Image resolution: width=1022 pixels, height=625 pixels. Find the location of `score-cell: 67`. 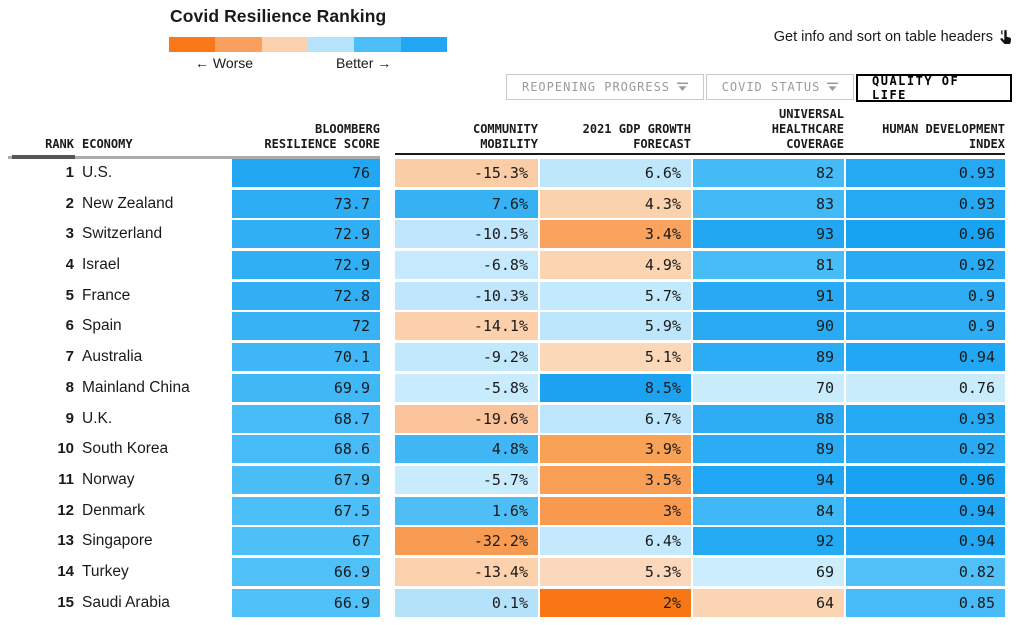

score-cell: 67 is located at coordinates (306, 541).